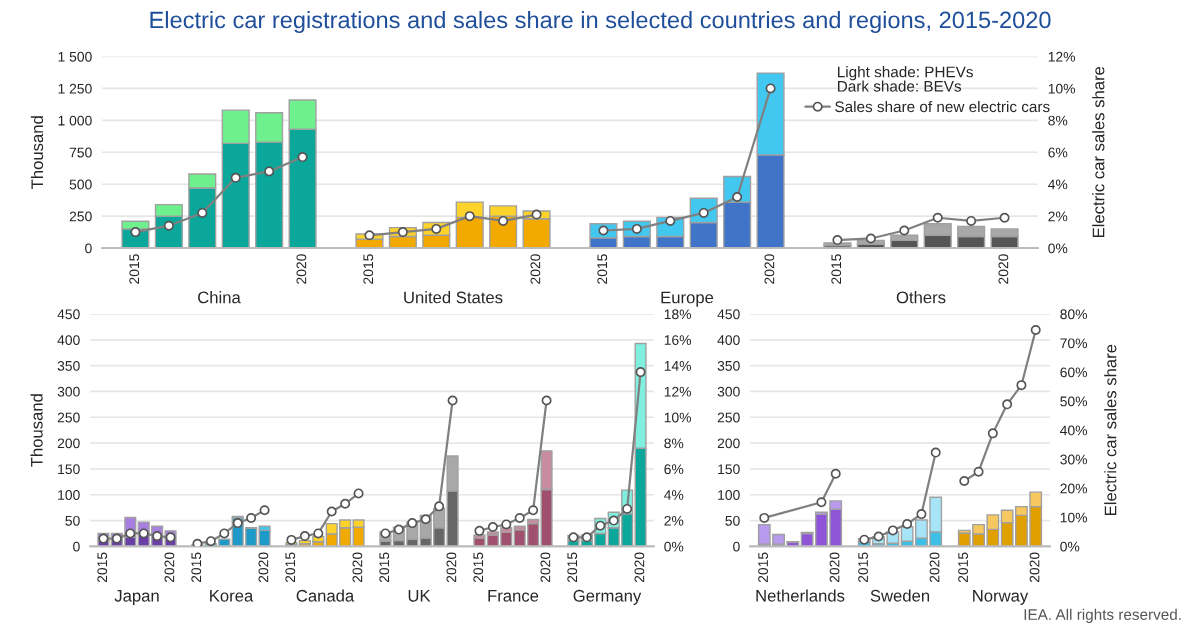 This screenshot has width=1200, height=628. Describe the element at coordinates (921, 297) in the screenshot. I see `text: Others` at that location.